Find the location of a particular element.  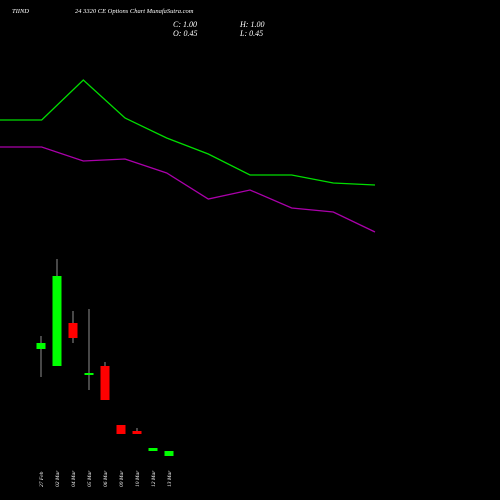

stat: L: 0.45 is located at coordinates (251, 33).